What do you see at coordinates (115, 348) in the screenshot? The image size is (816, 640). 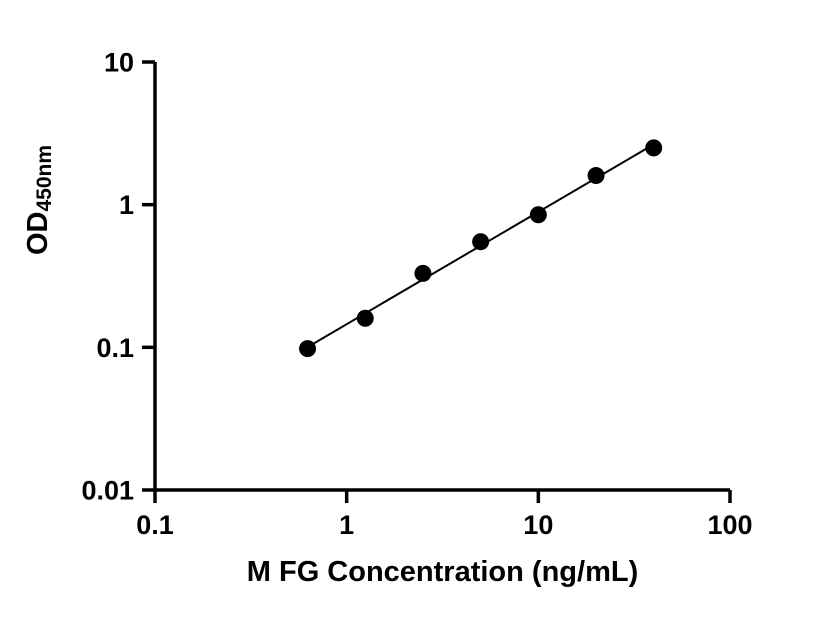 I see `y-tick-label: 0.1` at bounding box center [115, 348].